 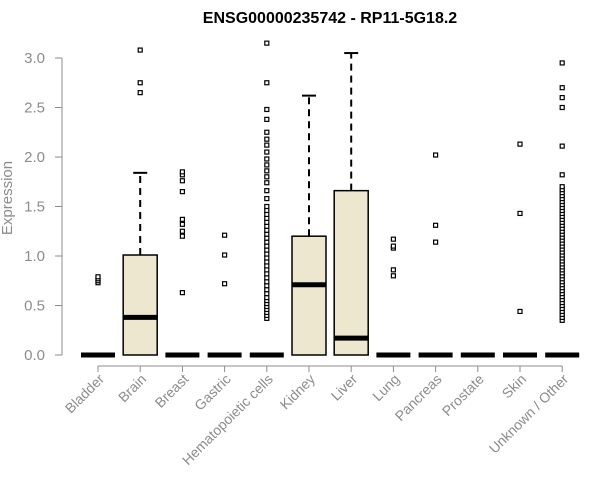 What do you see at coordinates (34, 108) in the screenshot?
I see `y-tick-label: 2.5` at bounding box center [34, 108].